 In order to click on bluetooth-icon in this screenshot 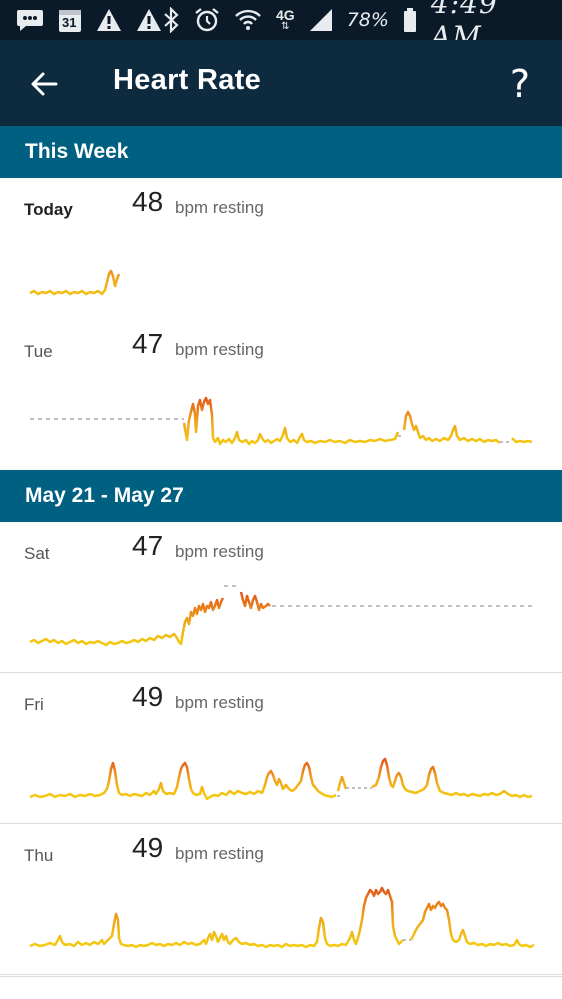, I will do `click(171, 20)`.